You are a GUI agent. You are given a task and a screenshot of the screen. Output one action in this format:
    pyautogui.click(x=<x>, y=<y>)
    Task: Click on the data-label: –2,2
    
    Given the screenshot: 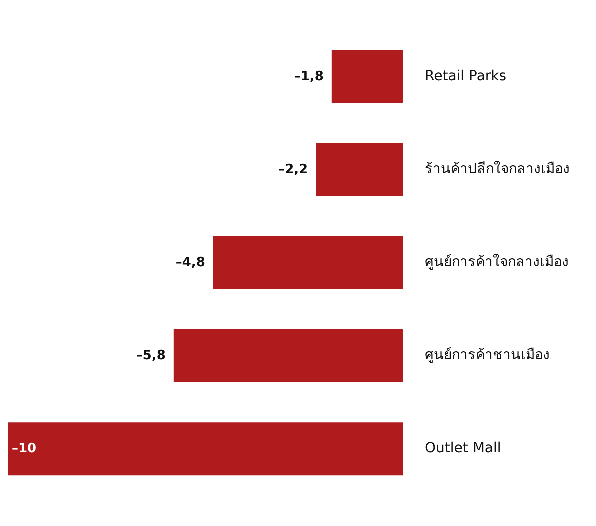 What is the action you would take?
    pyautogui.click(x=293, y=170)
    